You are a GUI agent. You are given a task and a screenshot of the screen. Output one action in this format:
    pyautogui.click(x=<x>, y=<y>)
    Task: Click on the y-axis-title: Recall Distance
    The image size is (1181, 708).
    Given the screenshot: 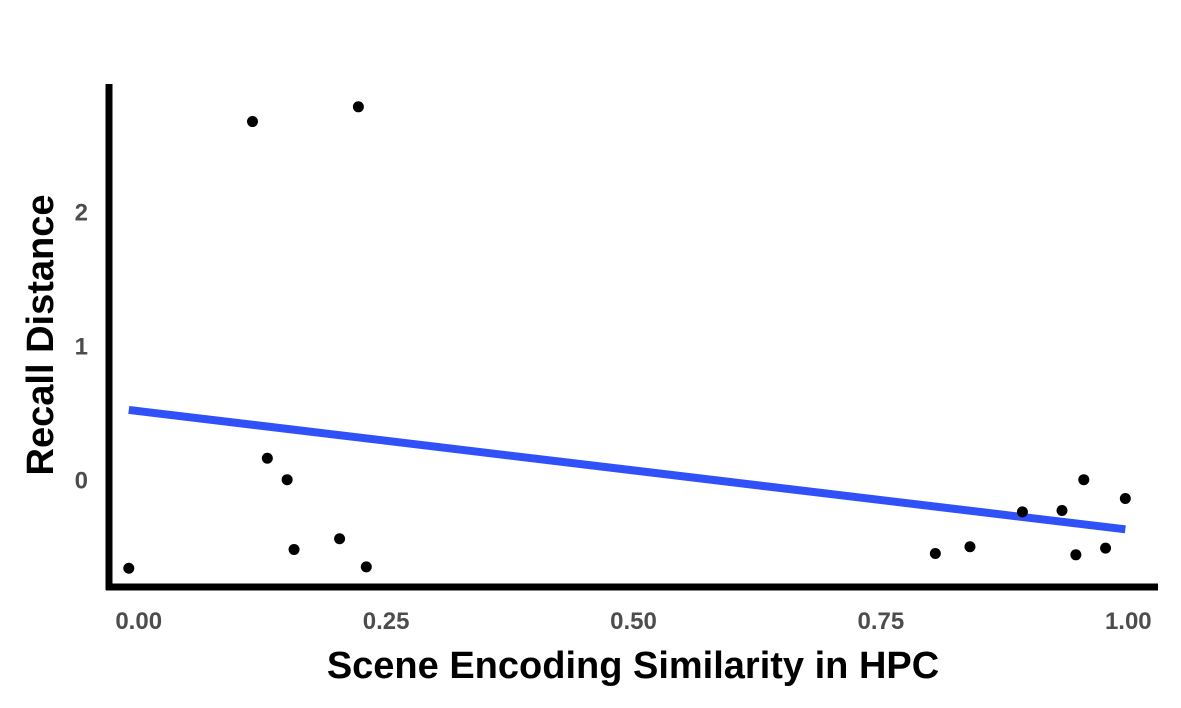 What is the action you would take?
    pyautogui.click(x=41, y=335)
    